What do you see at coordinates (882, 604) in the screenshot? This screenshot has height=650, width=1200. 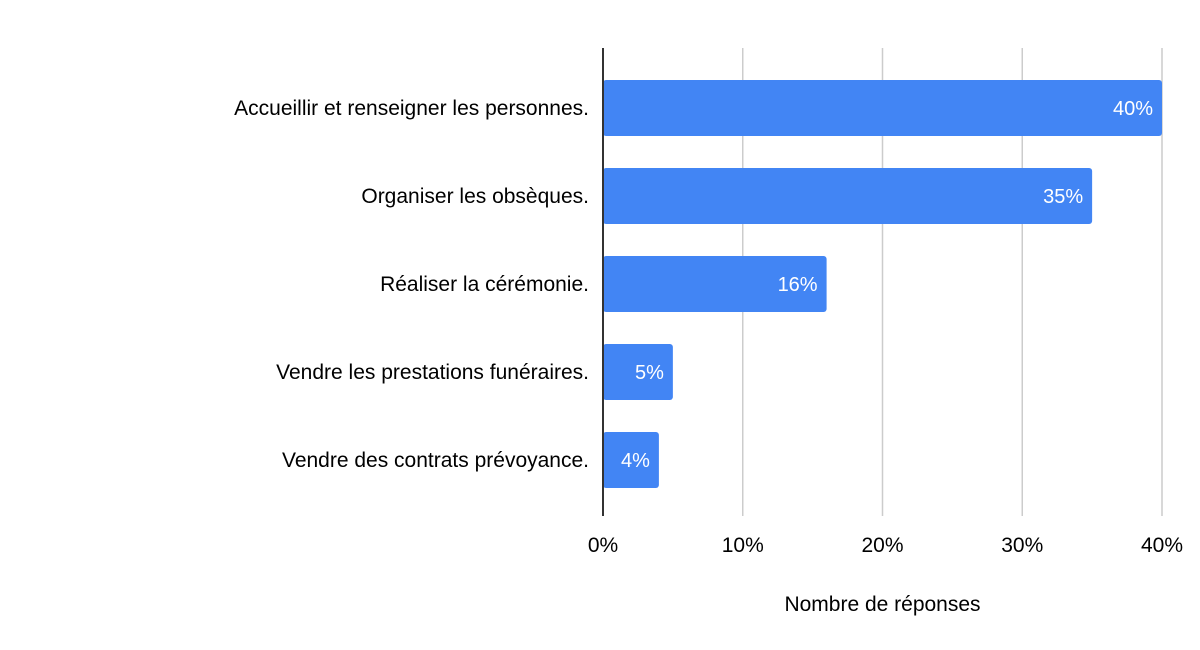 I see `x-axis-title: Nombre de réponses` at bounding box center [882, 604].